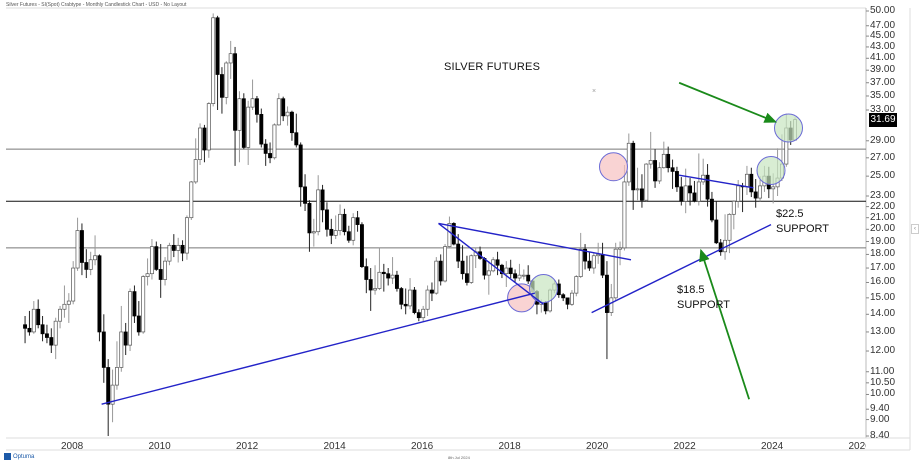  I want to click on axis-scroll-button: ‹, so click(915, 229).